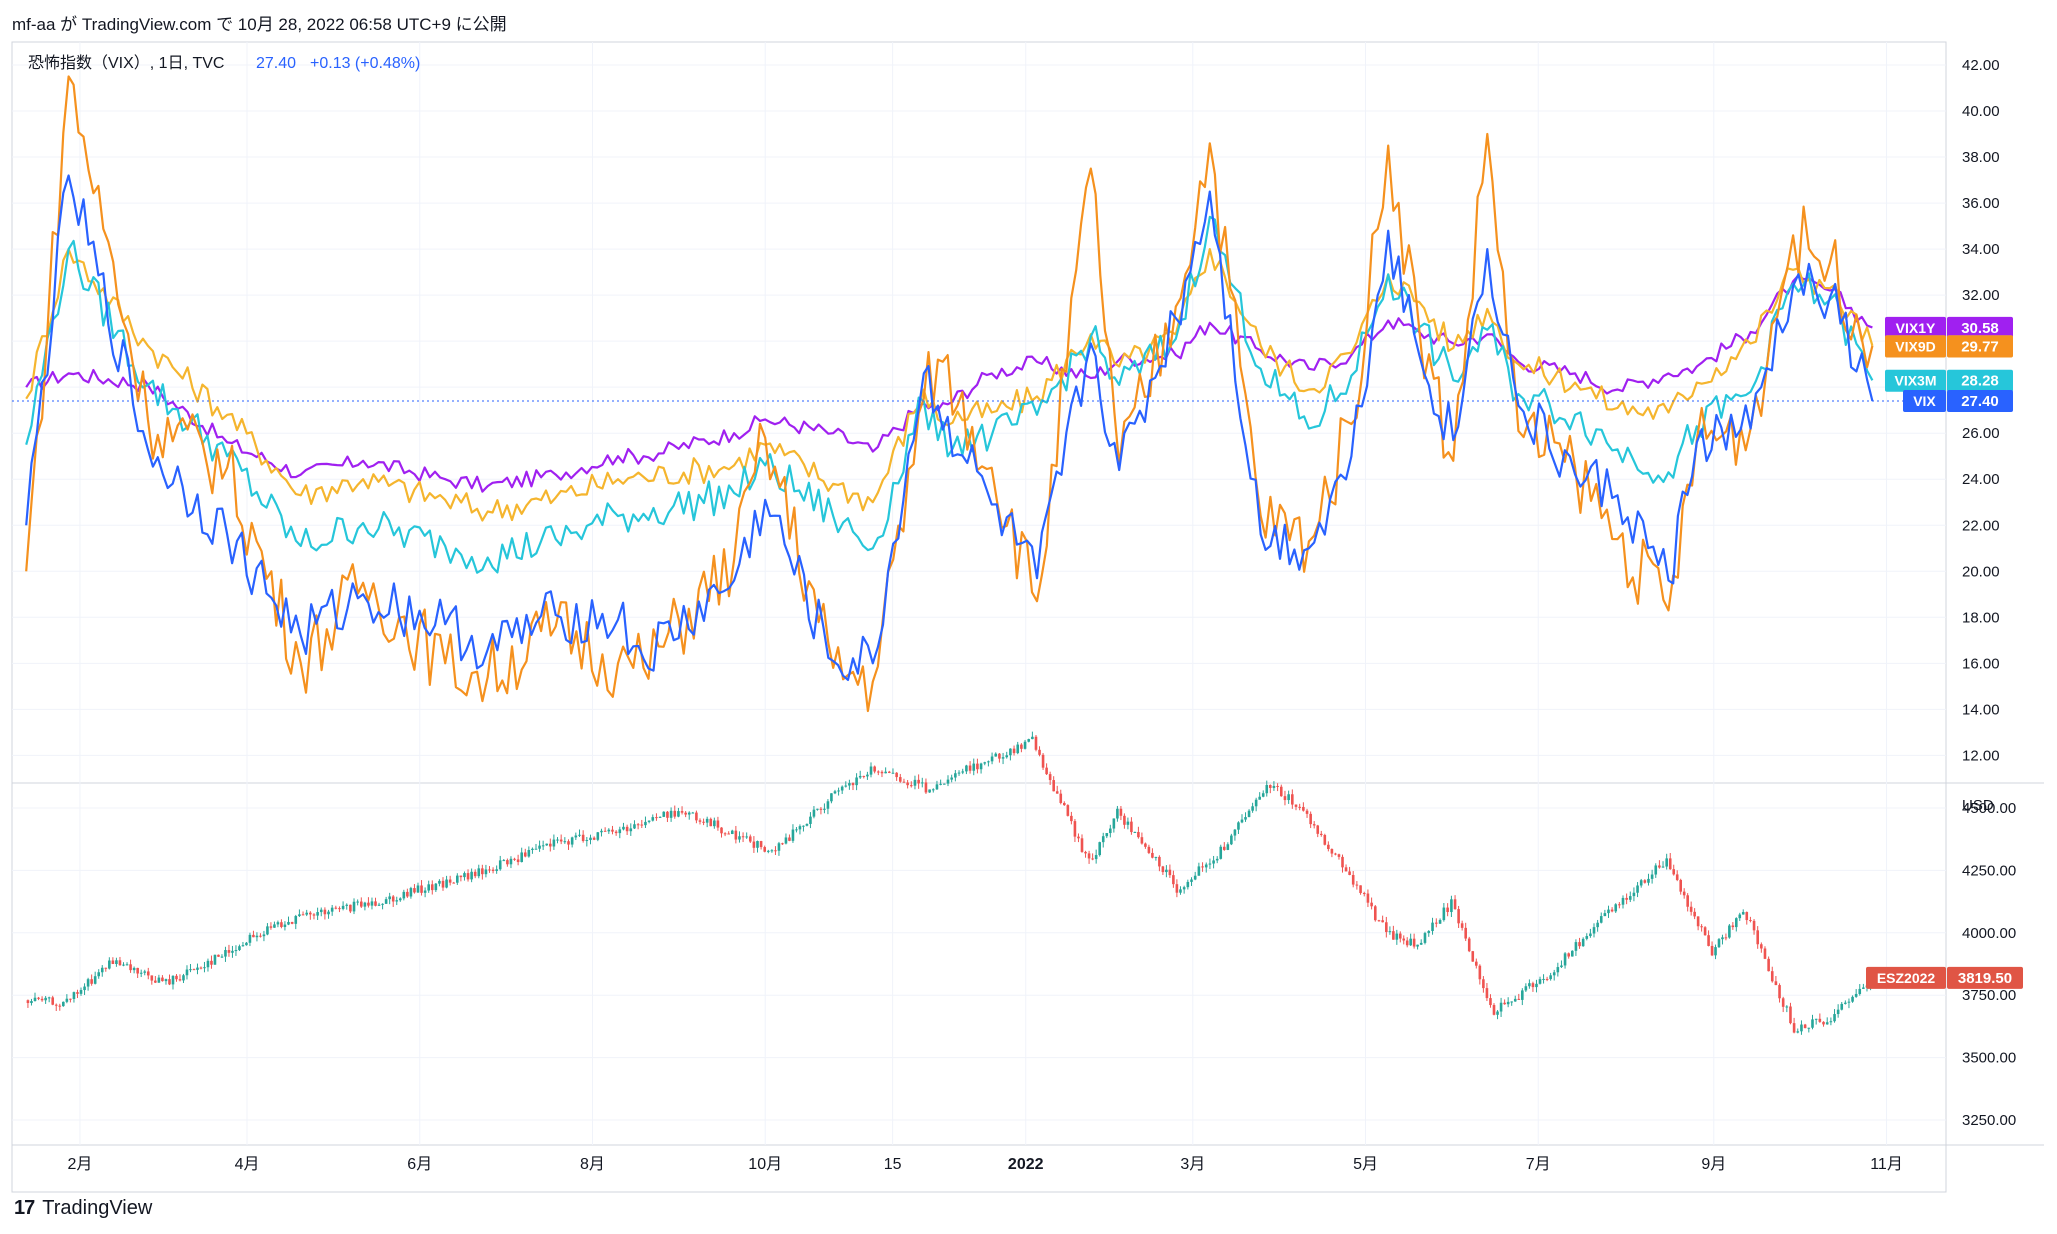 Image resolution: width=2057 pixels, height=1234 pixels. Describe the element at coordinates (1985, 978) in the screenshot. I see `es-value-text: 3819.50` at that location.